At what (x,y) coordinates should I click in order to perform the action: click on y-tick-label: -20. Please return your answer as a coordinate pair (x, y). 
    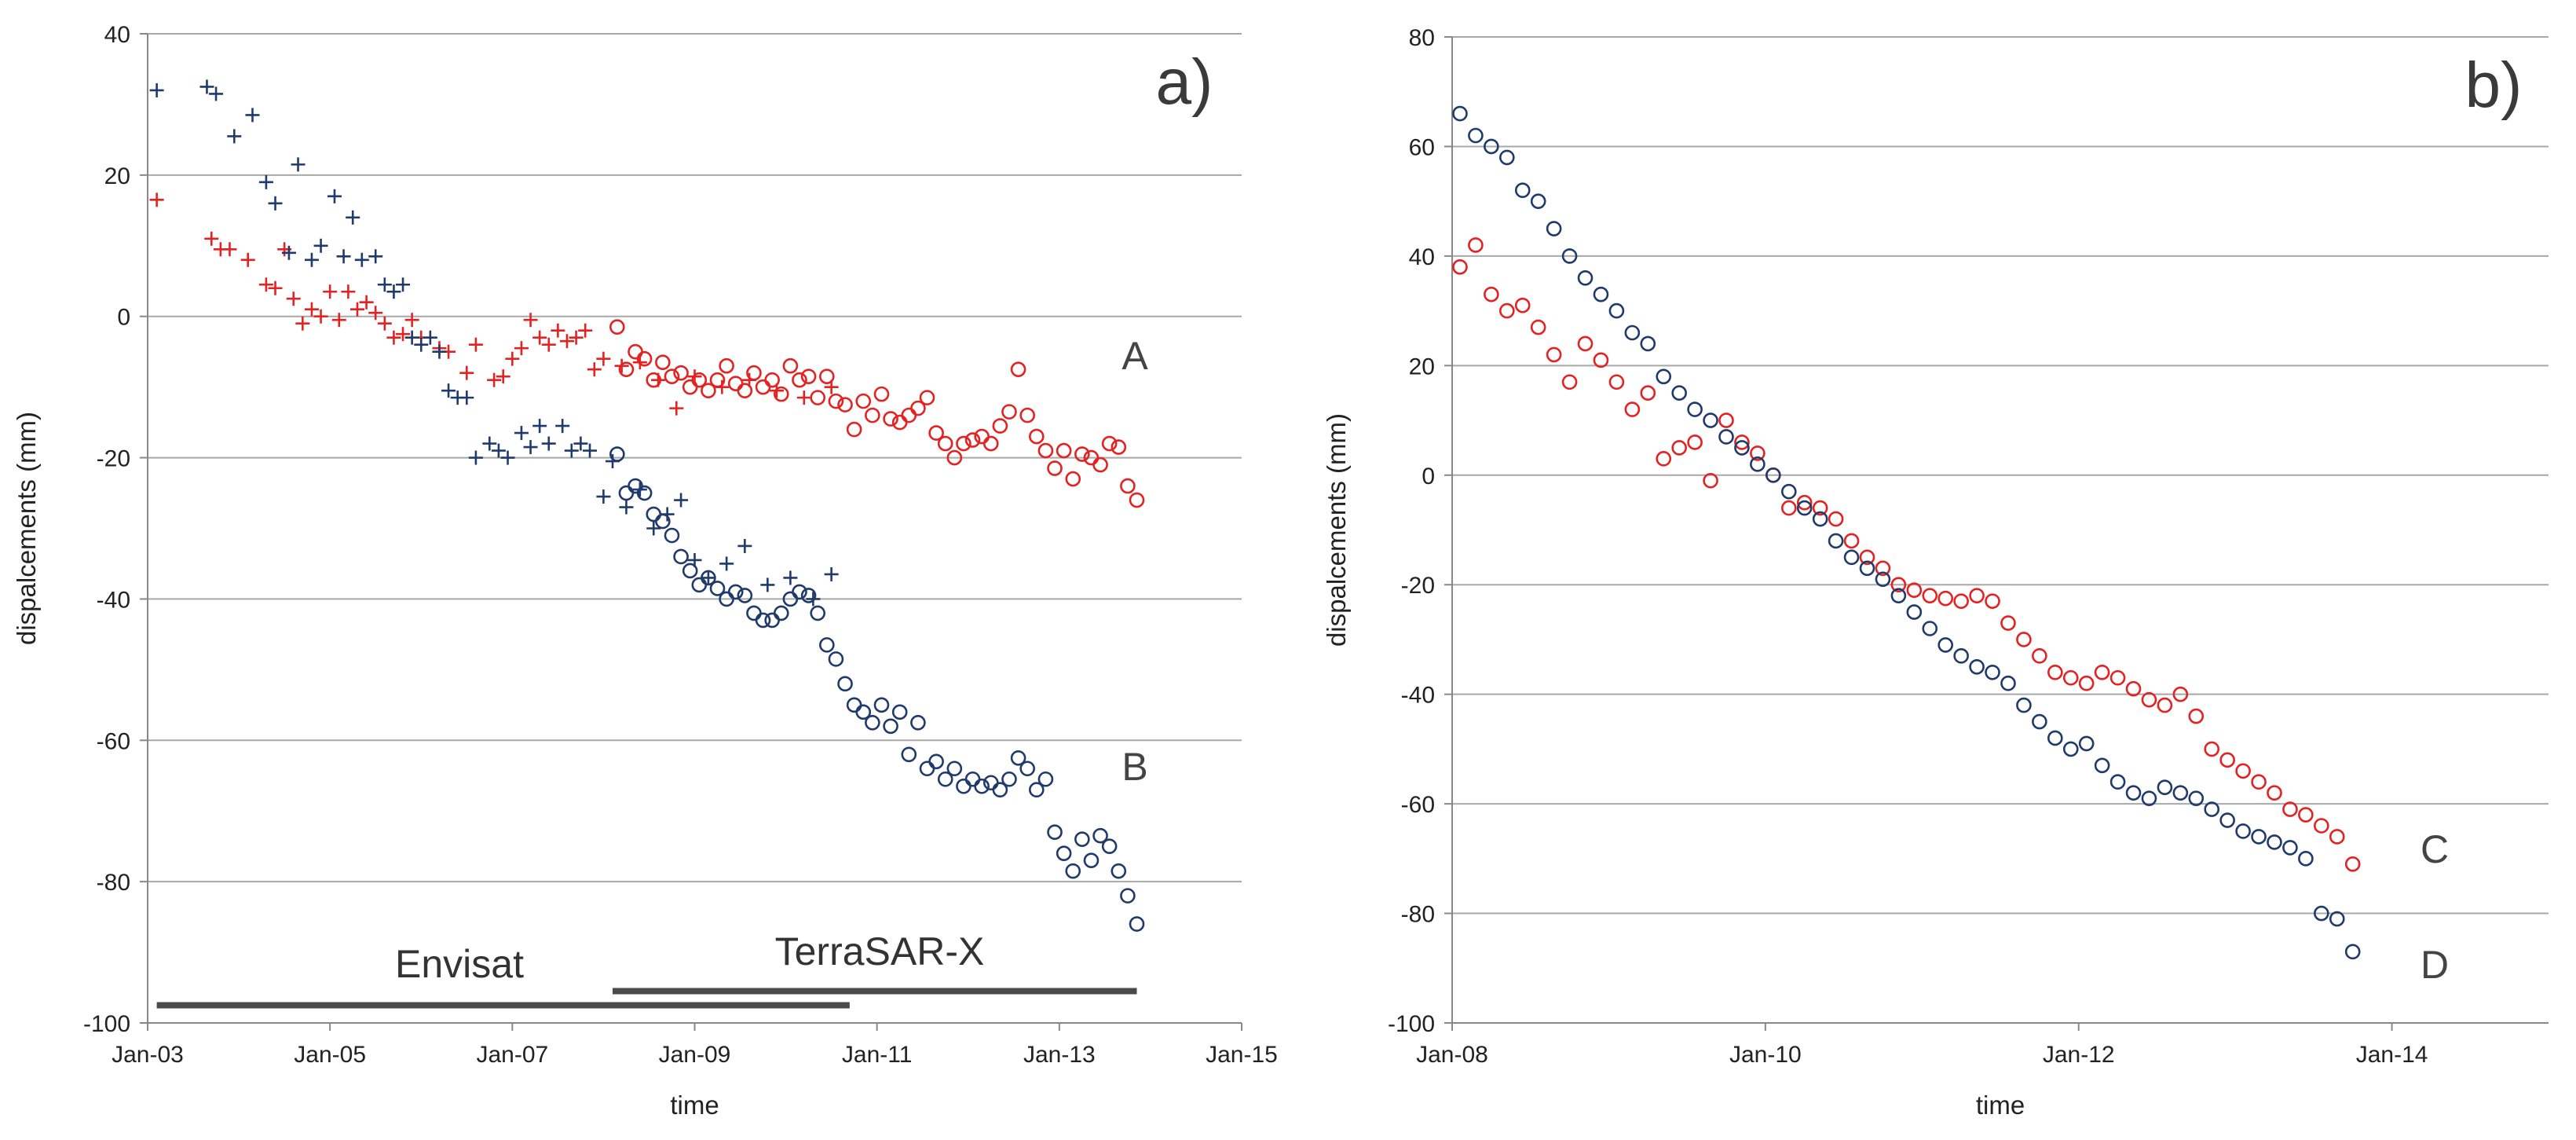
    Looking at the image, I should click on (1418, 586).